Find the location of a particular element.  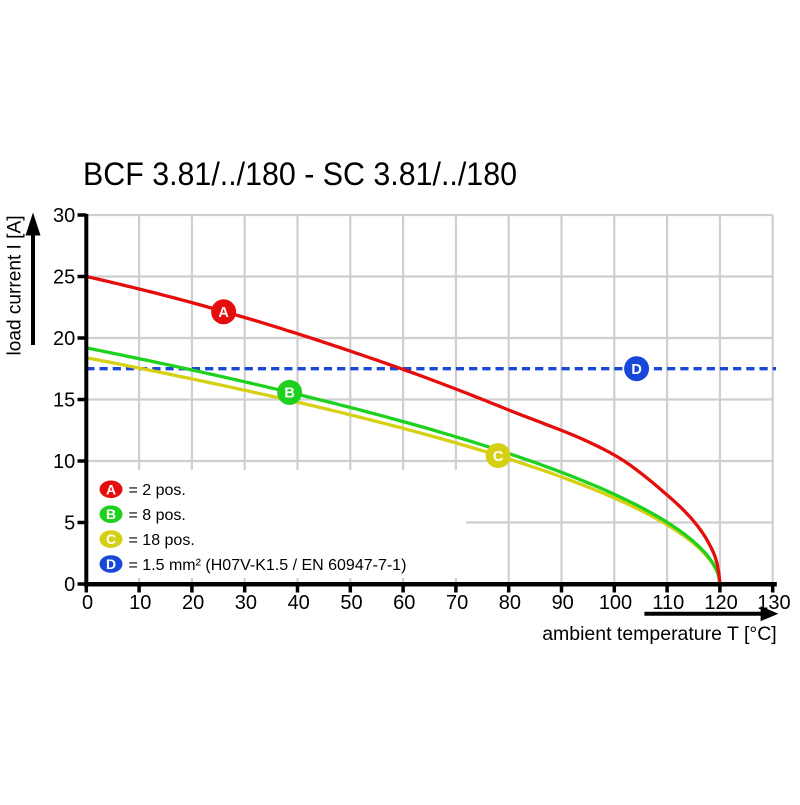

svg-text: 40 is located at coordinates (299, 603).